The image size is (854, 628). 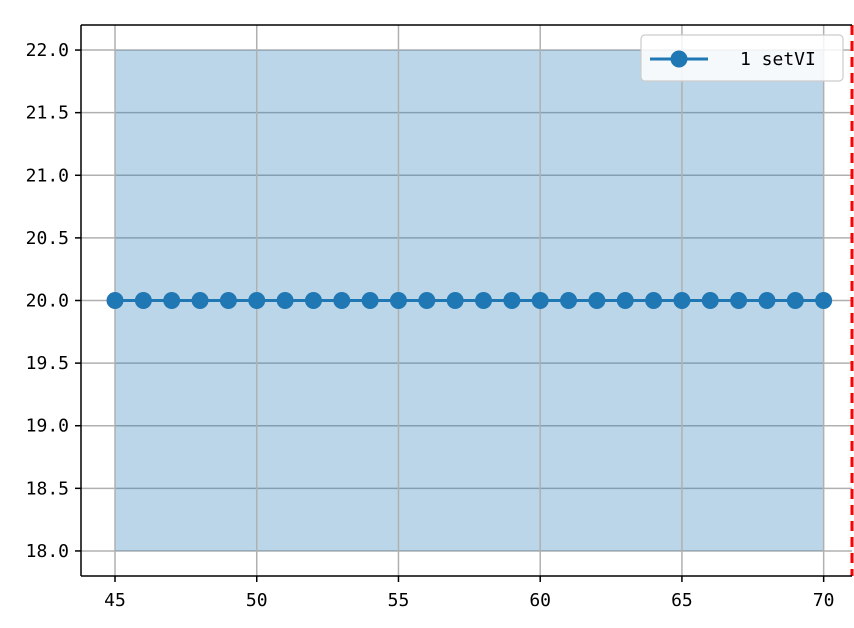 I want to click on x-tick-label: 65, so click(x=682, y=600).